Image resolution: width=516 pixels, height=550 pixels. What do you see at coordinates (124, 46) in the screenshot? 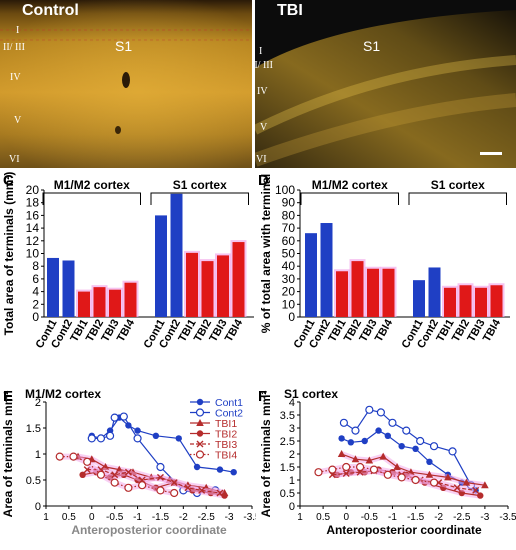
I see `micrograph-control-region: S1` at bounding box center [124, 46].